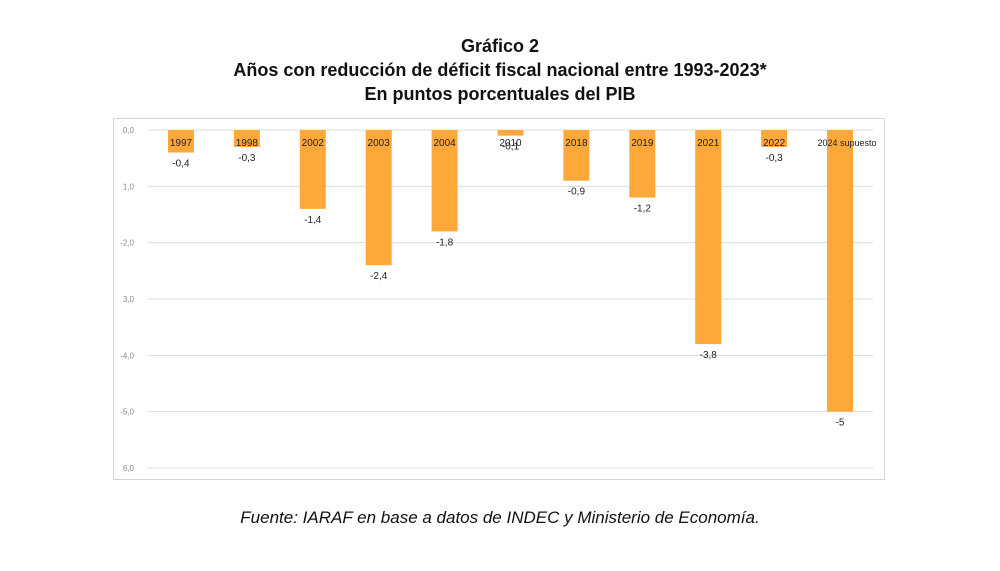 The image size is (1000, 571). Describe the element at coordinates (709, 355) in the screenshot. I see `data-label: -3,8` at that location.